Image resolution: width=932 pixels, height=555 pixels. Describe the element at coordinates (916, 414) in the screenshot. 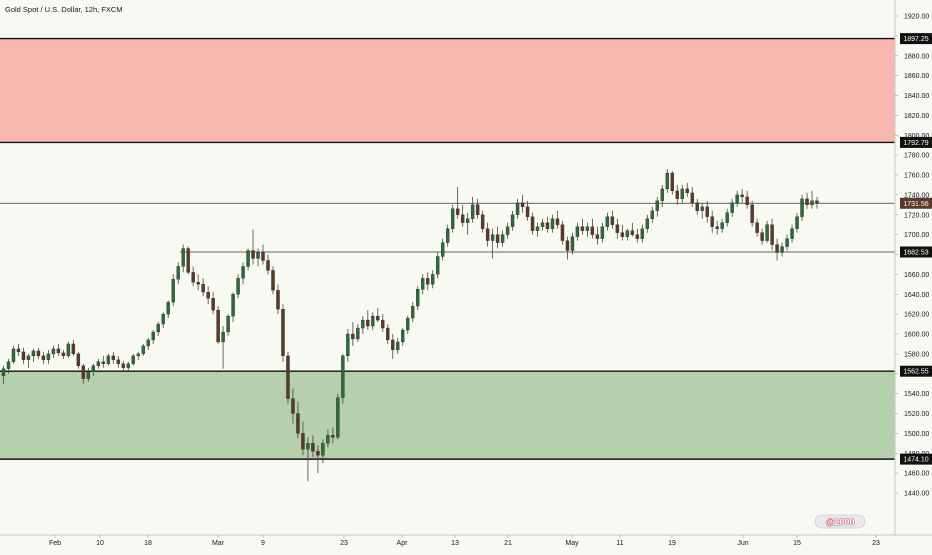

I see `y-tick-label: 1520.00` at that location.